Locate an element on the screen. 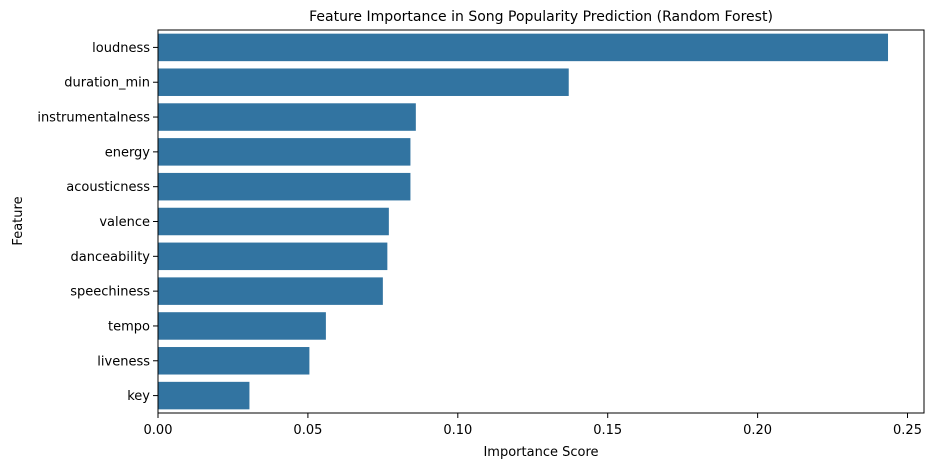 The height and width of the screenshot is (472, 944). bar-loudness is located at coordinates (523, 47).